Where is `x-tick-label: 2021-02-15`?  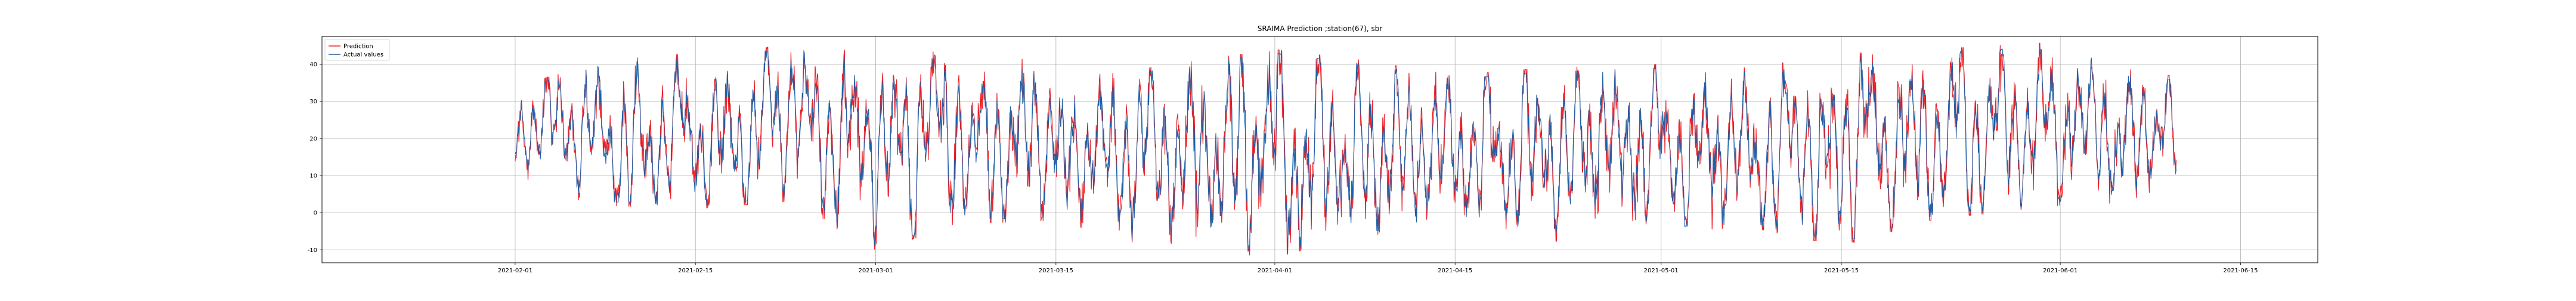 x-tick-label: 2021-02-15 is located at coordinates (696, 271).